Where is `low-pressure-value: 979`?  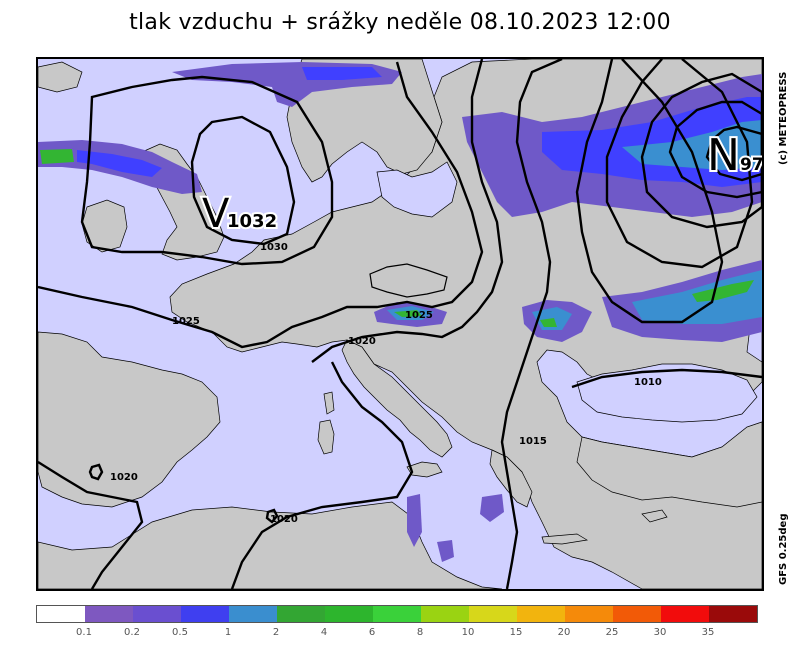 low-pressure-value: 979 is located at coordinates (751, 165).